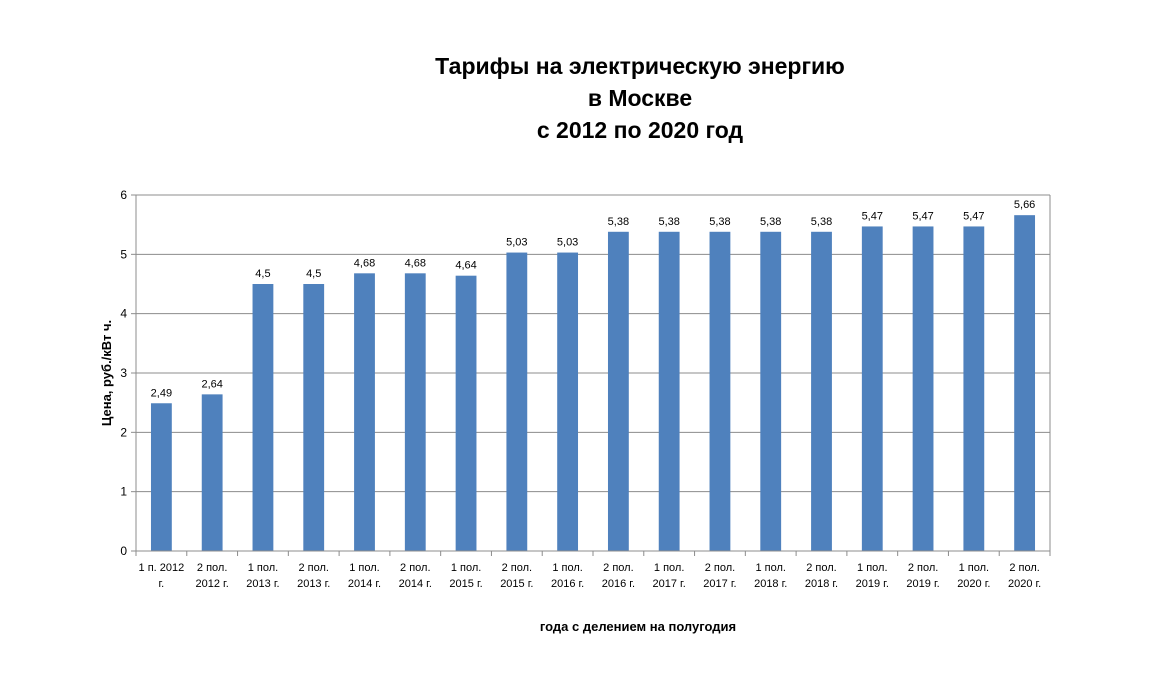 The height and width of the screenshot is (680, 1150). What do you see at coordinates (123, 373) in the screenshot?
I see `y-tick-label: 3` at bounding box center [123, 373].